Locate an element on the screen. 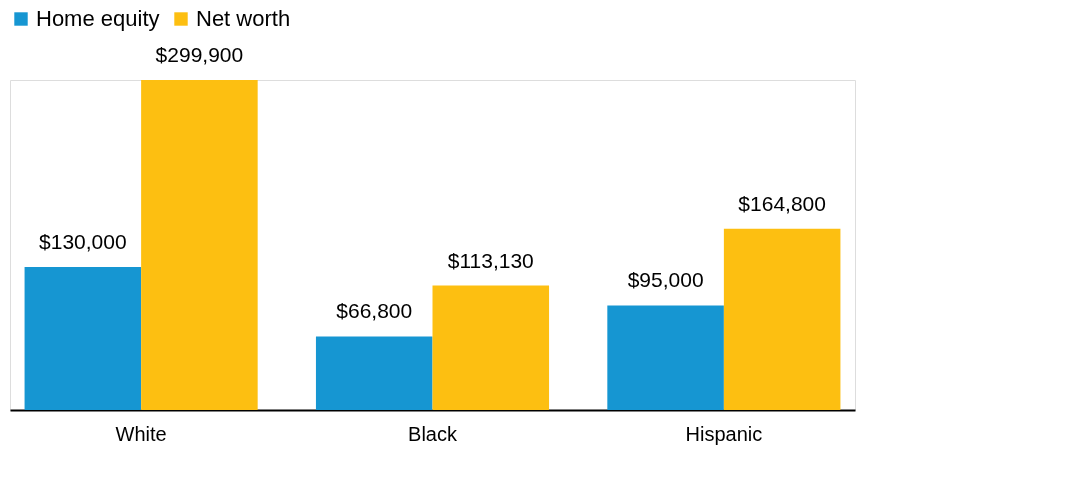  x-tick-label: Hispanic is located at coordinates (724, 433).